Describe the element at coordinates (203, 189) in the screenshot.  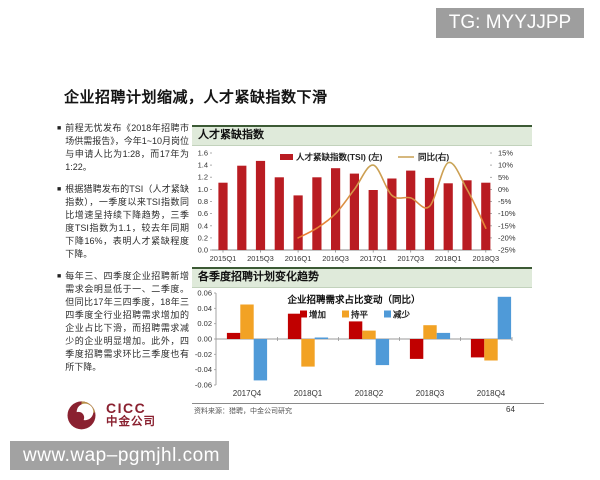
I see `svg-text: 1.0` at that location.